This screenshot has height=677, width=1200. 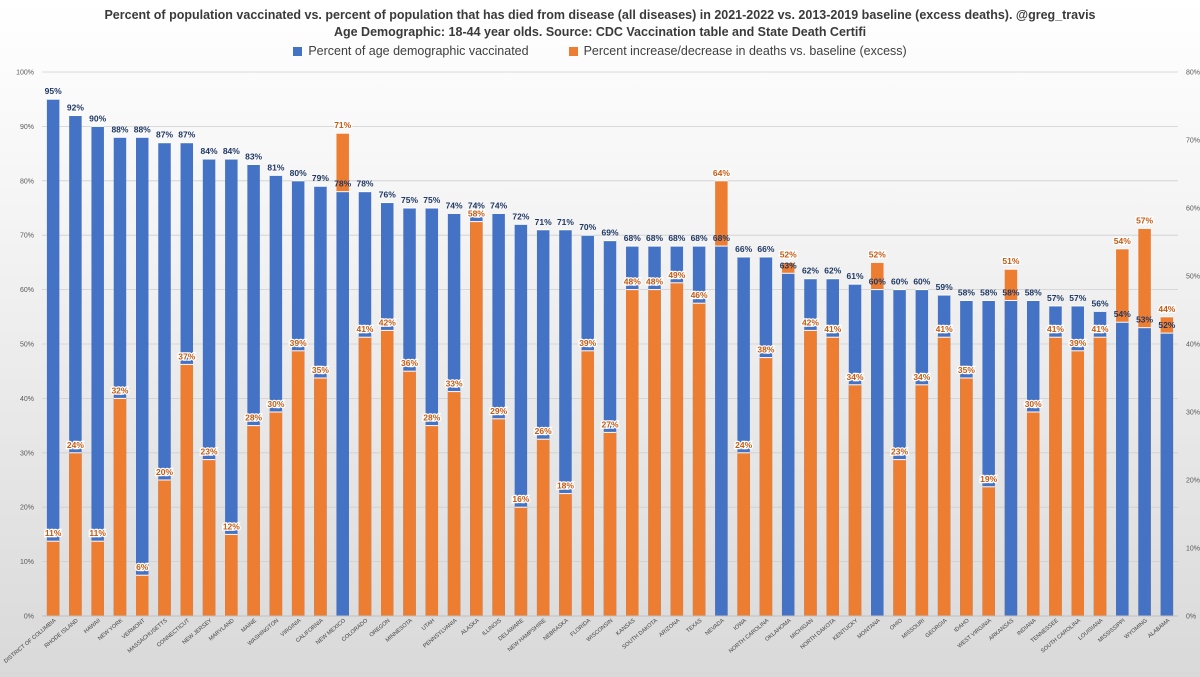 I want to click on data-label-excess-deaths: 16%, so click(x=520, y=499).